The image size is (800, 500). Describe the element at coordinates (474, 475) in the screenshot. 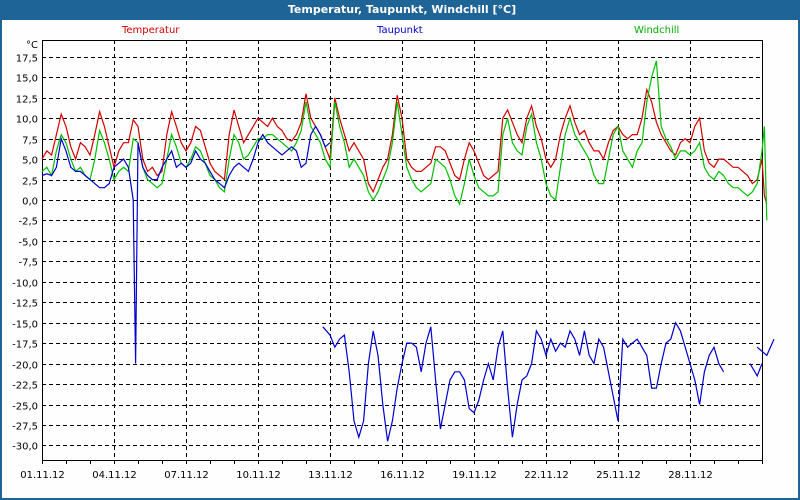

I see `x-tick-label: 19.11.12` at that location.